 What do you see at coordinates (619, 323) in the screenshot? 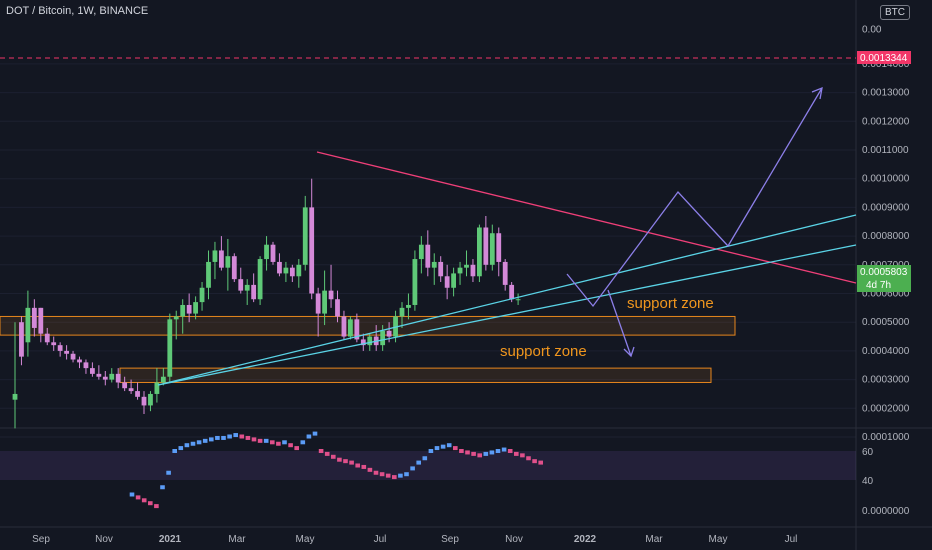
I see `projection-path` at bounding box center [619, 323].